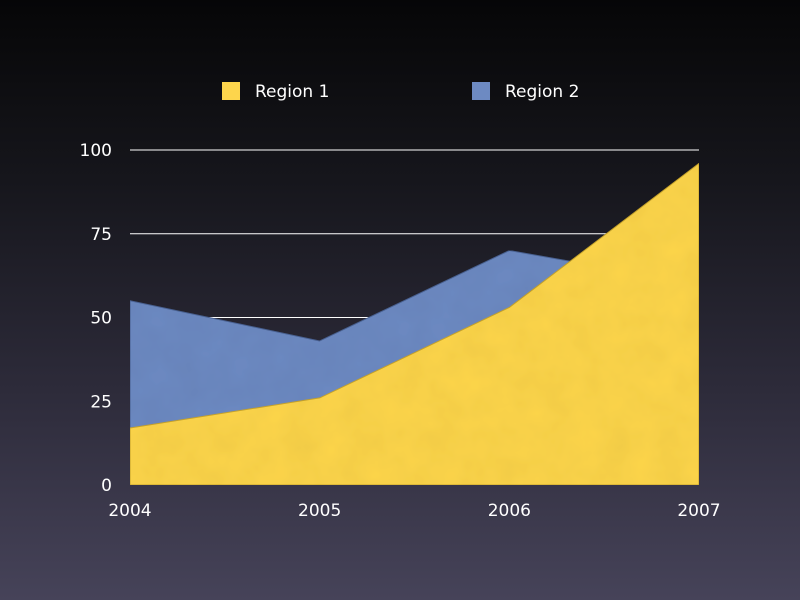  I want to click on y-tick-label-25: 25, so click(101, 402).